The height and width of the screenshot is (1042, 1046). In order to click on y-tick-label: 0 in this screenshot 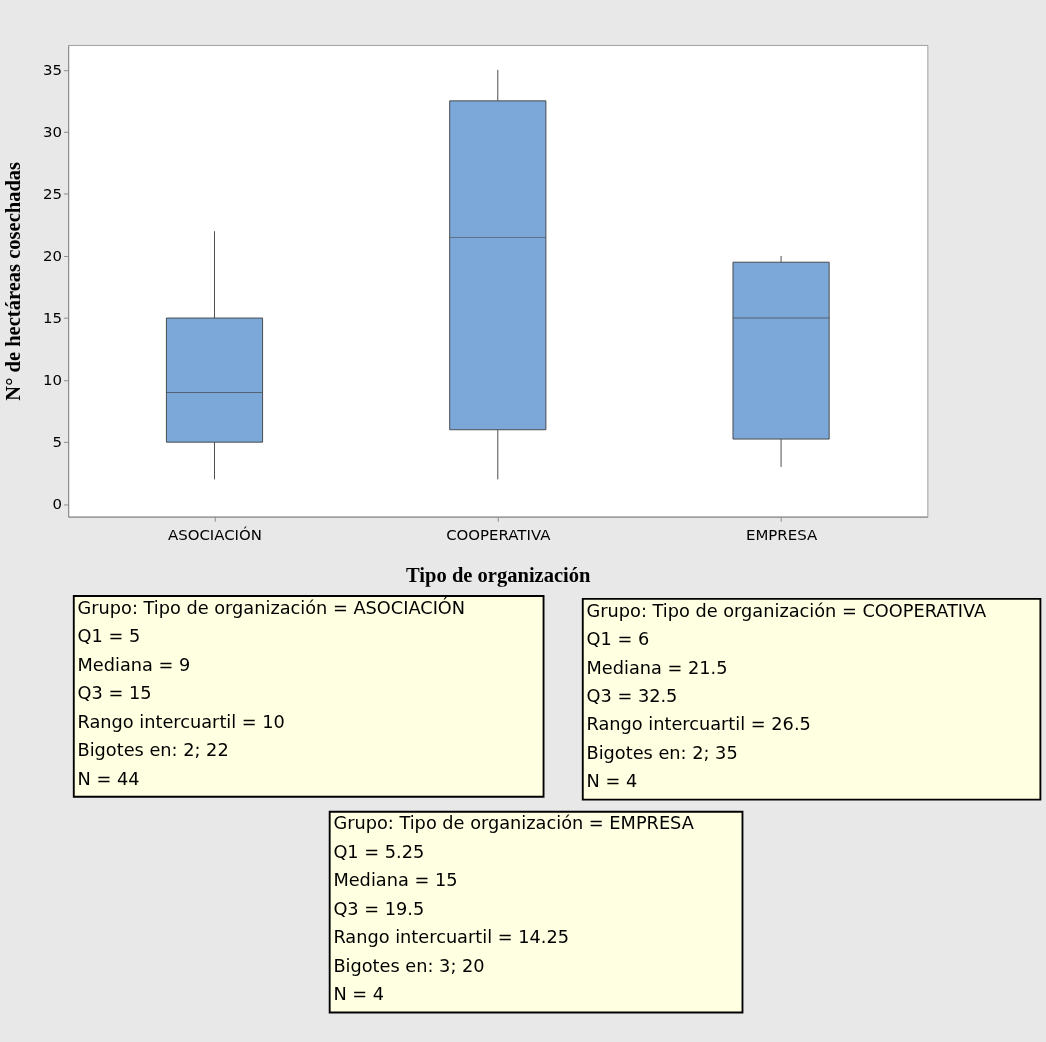, I will do `click(57, 504)`.